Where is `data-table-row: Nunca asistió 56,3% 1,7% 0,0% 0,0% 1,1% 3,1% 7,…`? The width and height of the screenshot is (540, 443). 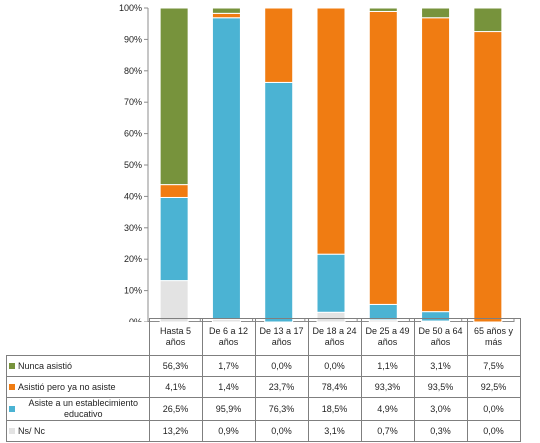
data-table-row: Nunca asistió 56,3% 1,7% 0,0% 0,0% 1,1% 3,1% 7,… is located at coordinates (263, 366).